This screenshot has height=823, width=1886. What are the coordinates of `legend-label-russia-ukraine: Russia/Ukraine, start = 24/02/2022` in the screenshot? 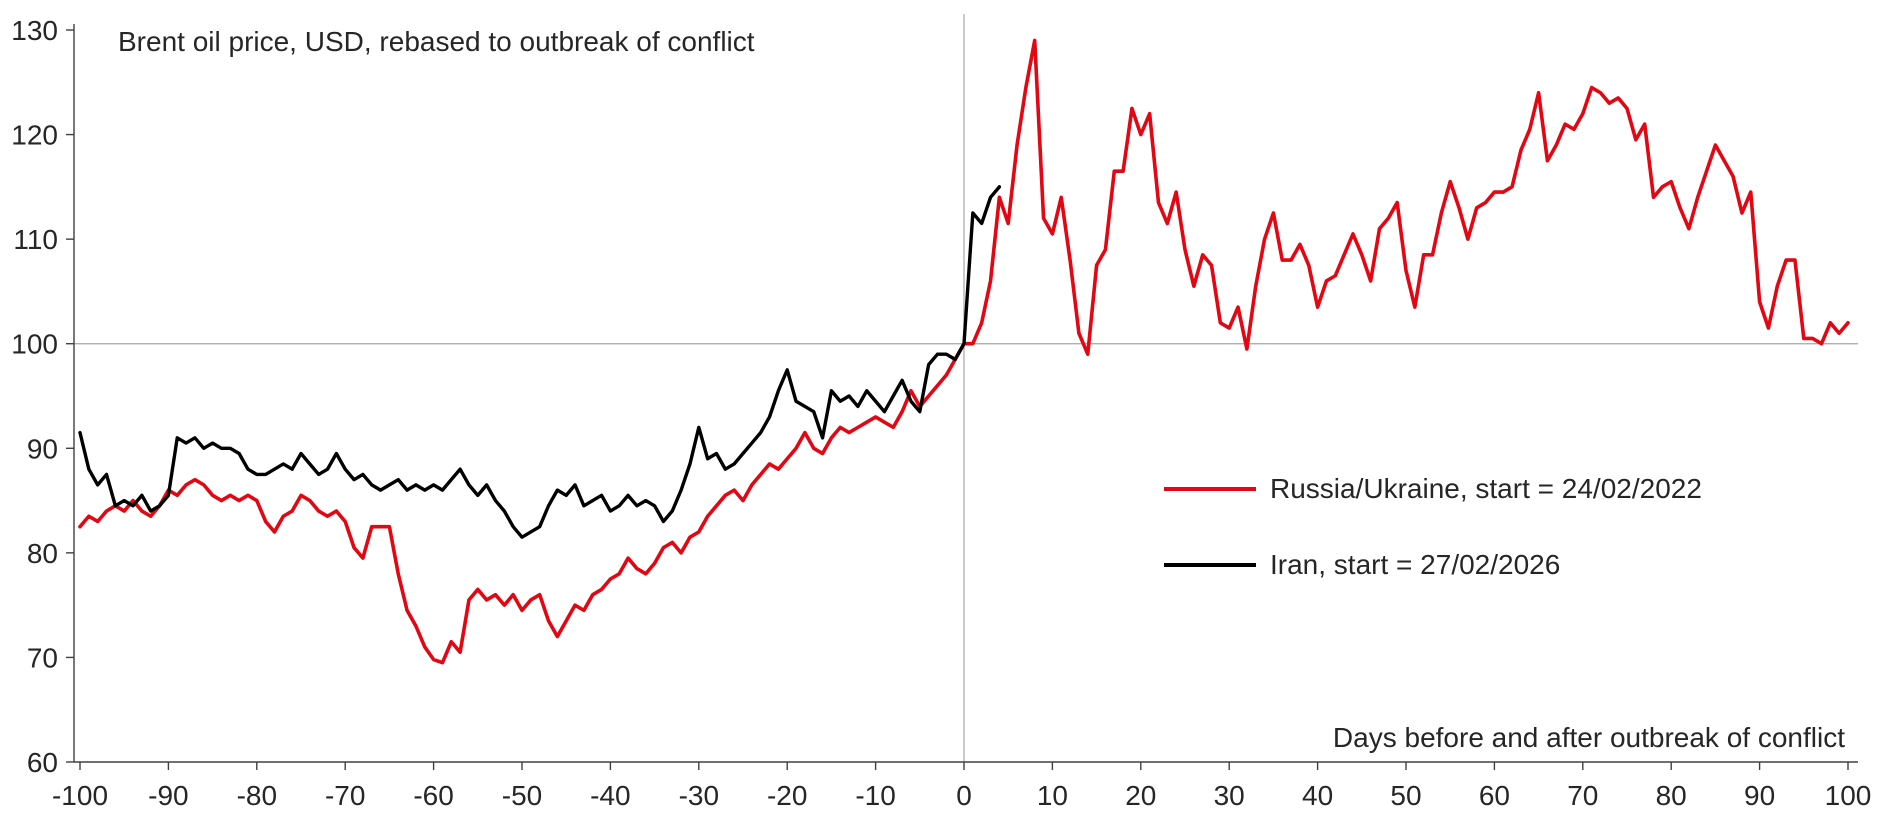 It's located at (1486, 488).